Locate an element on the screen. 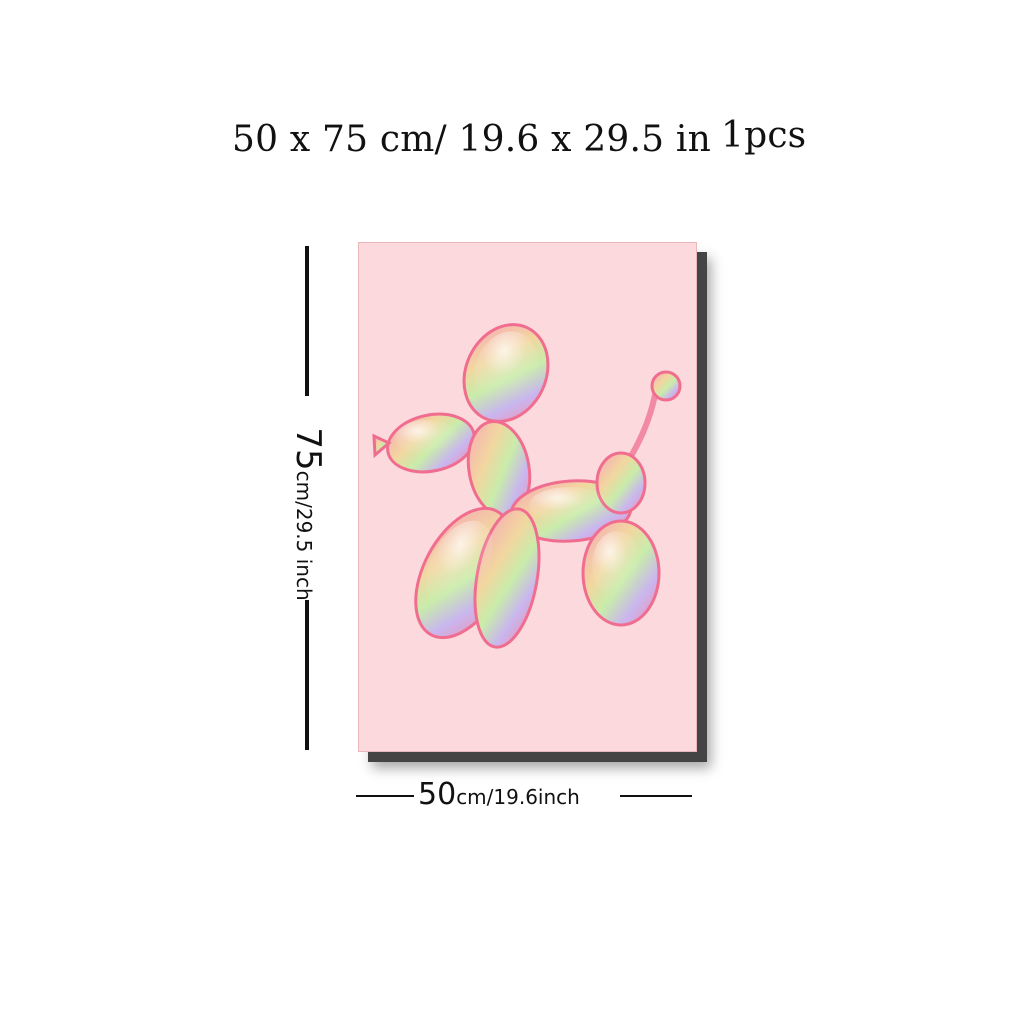 Image resolution: width=1024 pixels, height=1024 pixels. balloon-dog-highlights is located at coordinates (518, 470).